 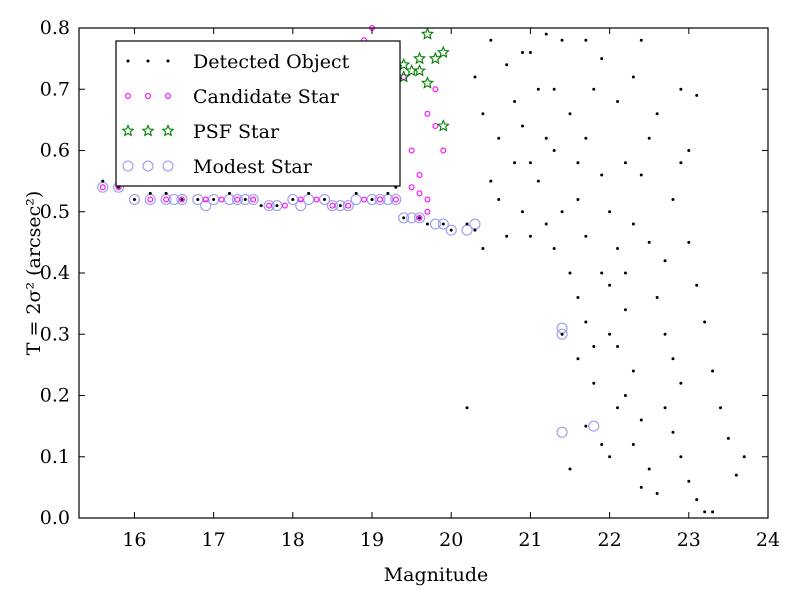 I want to click on legend-item: PSF Star, so click(x=200, y=132).